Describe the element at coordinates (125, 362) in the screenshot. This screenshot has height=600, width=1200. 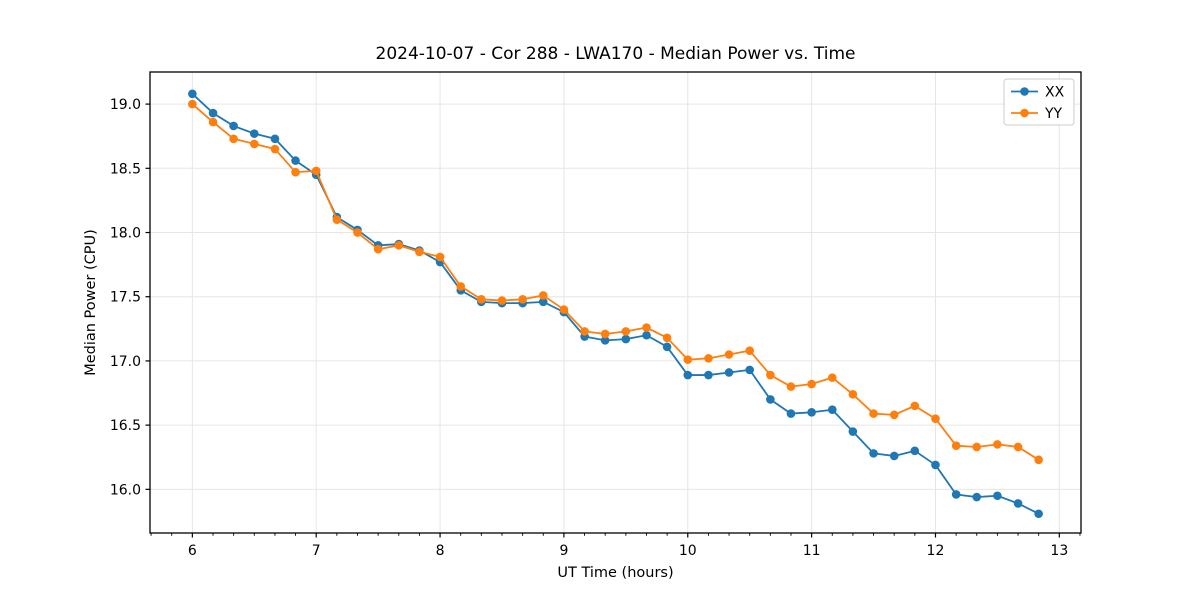
I see `y-tick-label: 17.0` at that location.